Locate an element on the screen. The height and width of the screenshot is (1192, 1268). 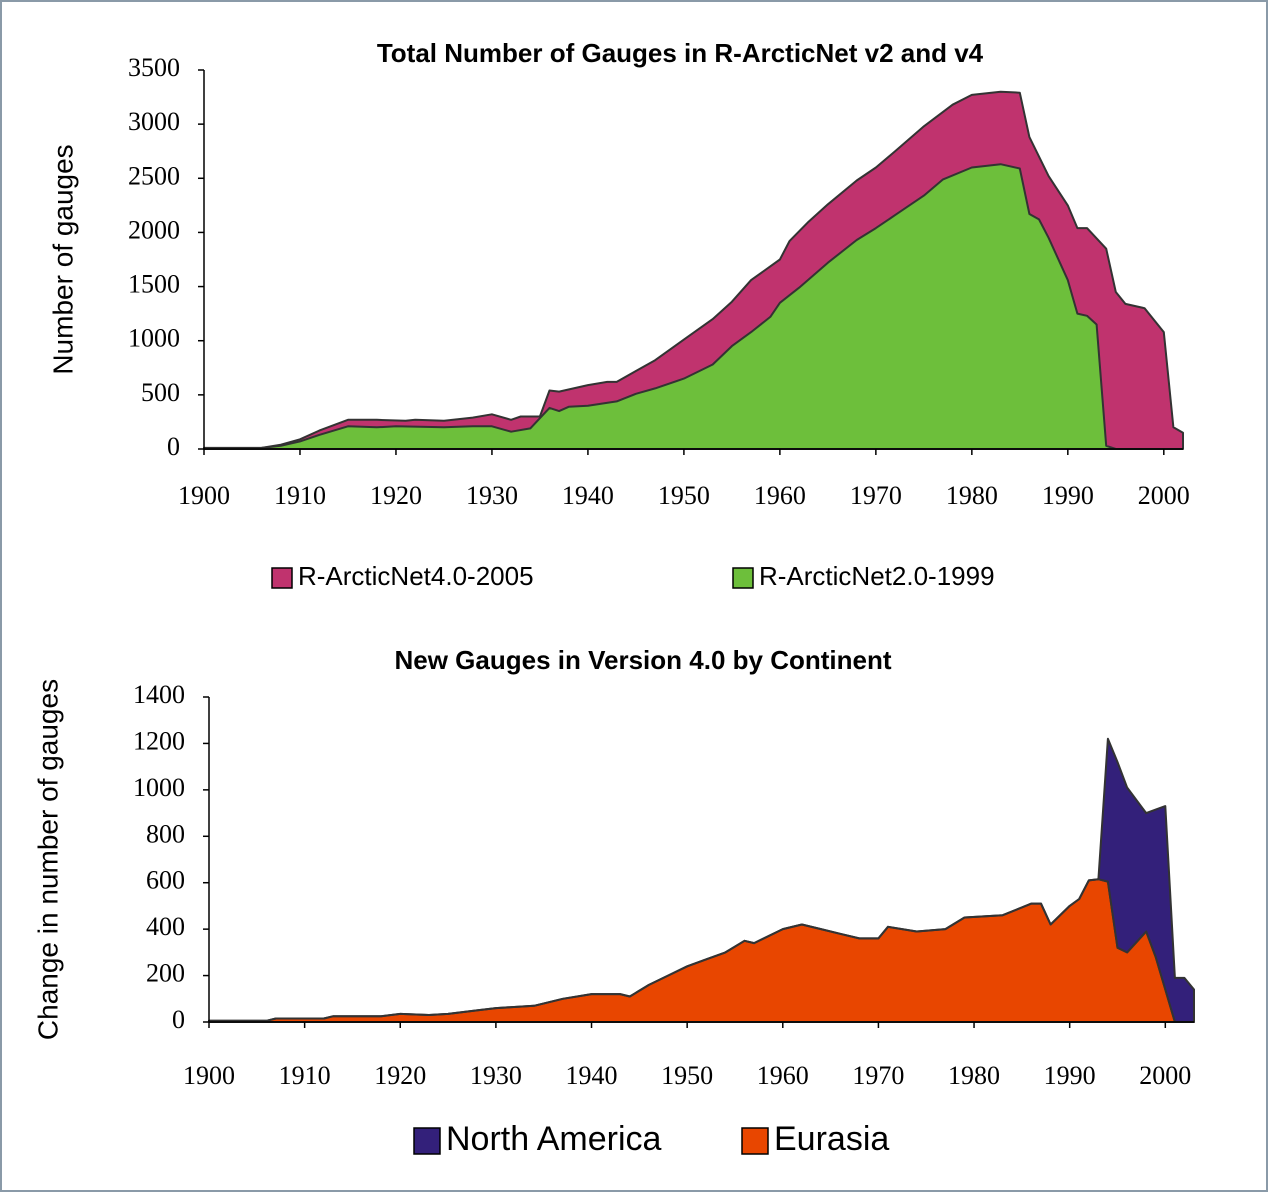
chart-title: New Gauges in Version 4.0 by Continent is located at coordinates (643, 660).